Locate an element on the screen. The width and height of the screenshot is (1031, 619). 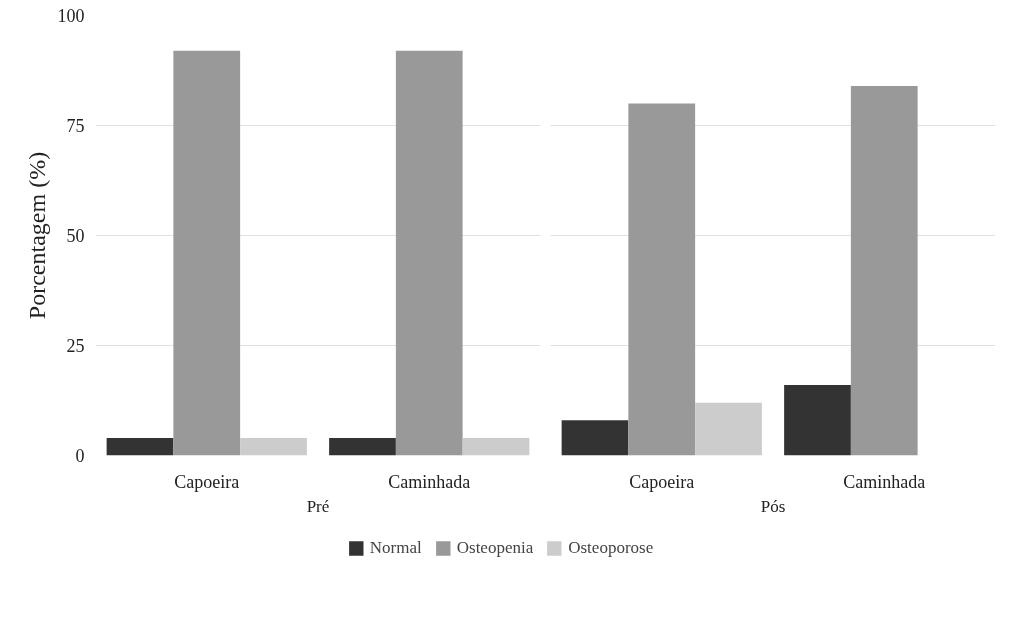
y-tick-label: 25 is located at coordinates (75, 346).